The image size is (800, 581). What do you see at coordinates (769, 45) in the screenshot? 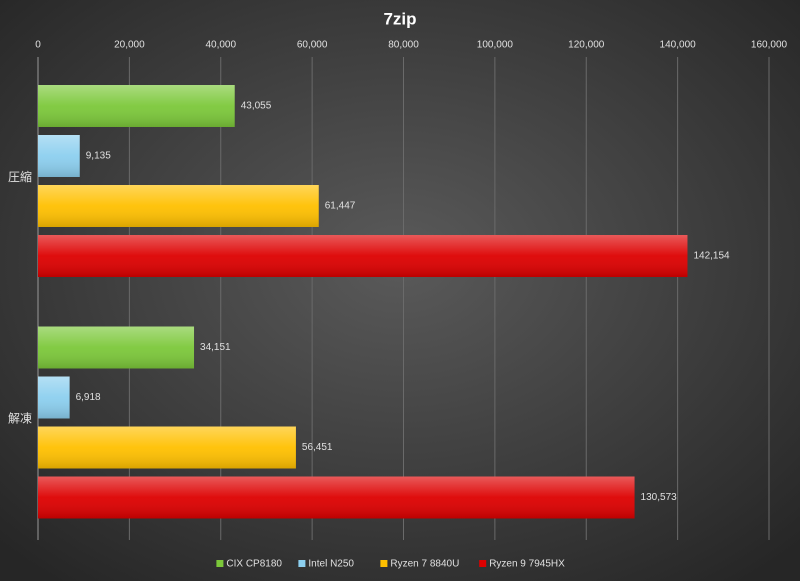
I see `x-tick-label: 160,000` at bounding box center [769, 45].